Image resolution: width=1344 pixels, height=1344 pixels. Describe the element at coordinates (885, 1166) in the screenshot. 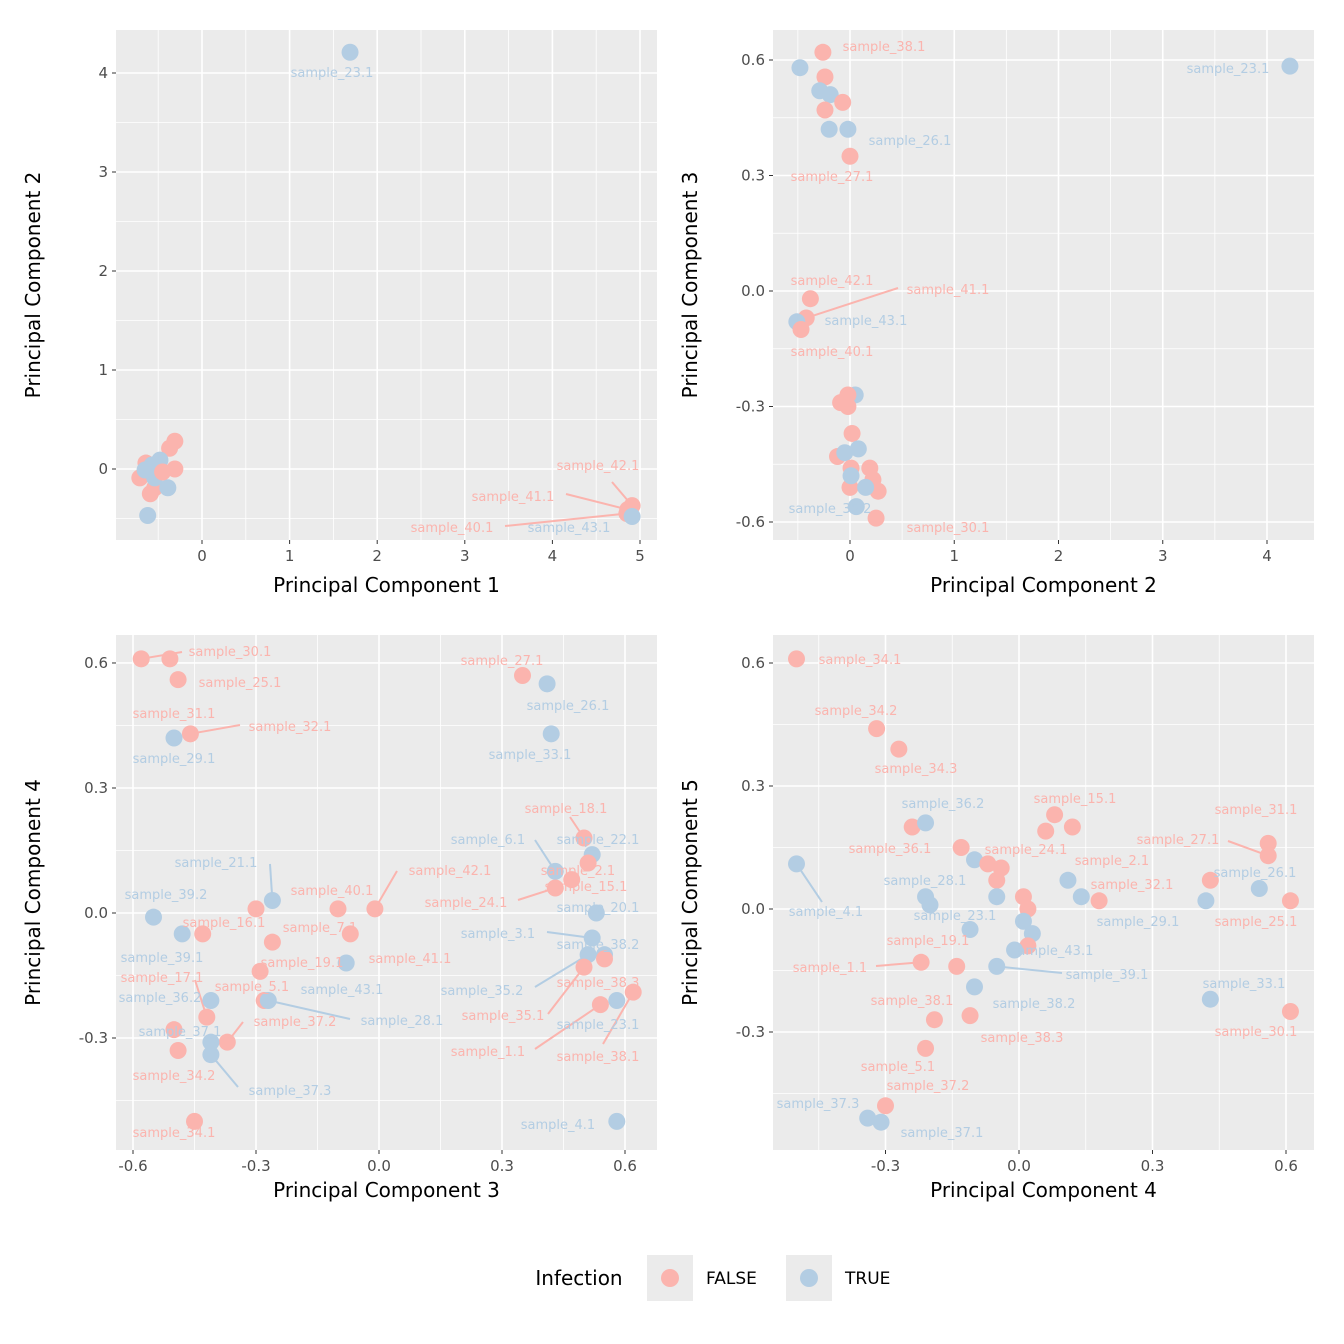

I see `tick-label-x: -0.3` at that location.